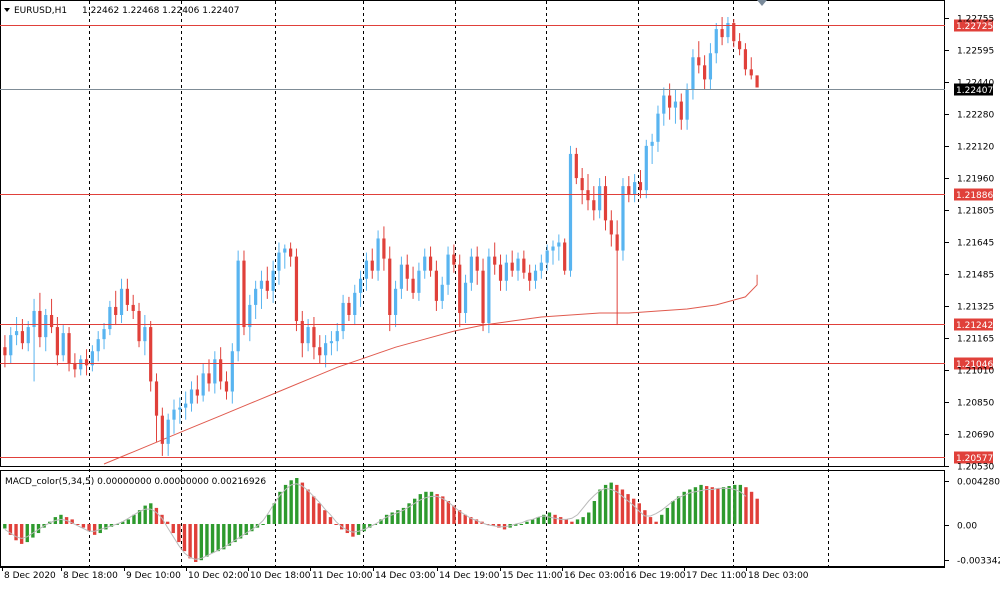 This screenshot has height=591, width=1000. Describe the element at coordinates (978, 483) in the screenshot. I see `macd-tick-label: 0.0042807` at that location.